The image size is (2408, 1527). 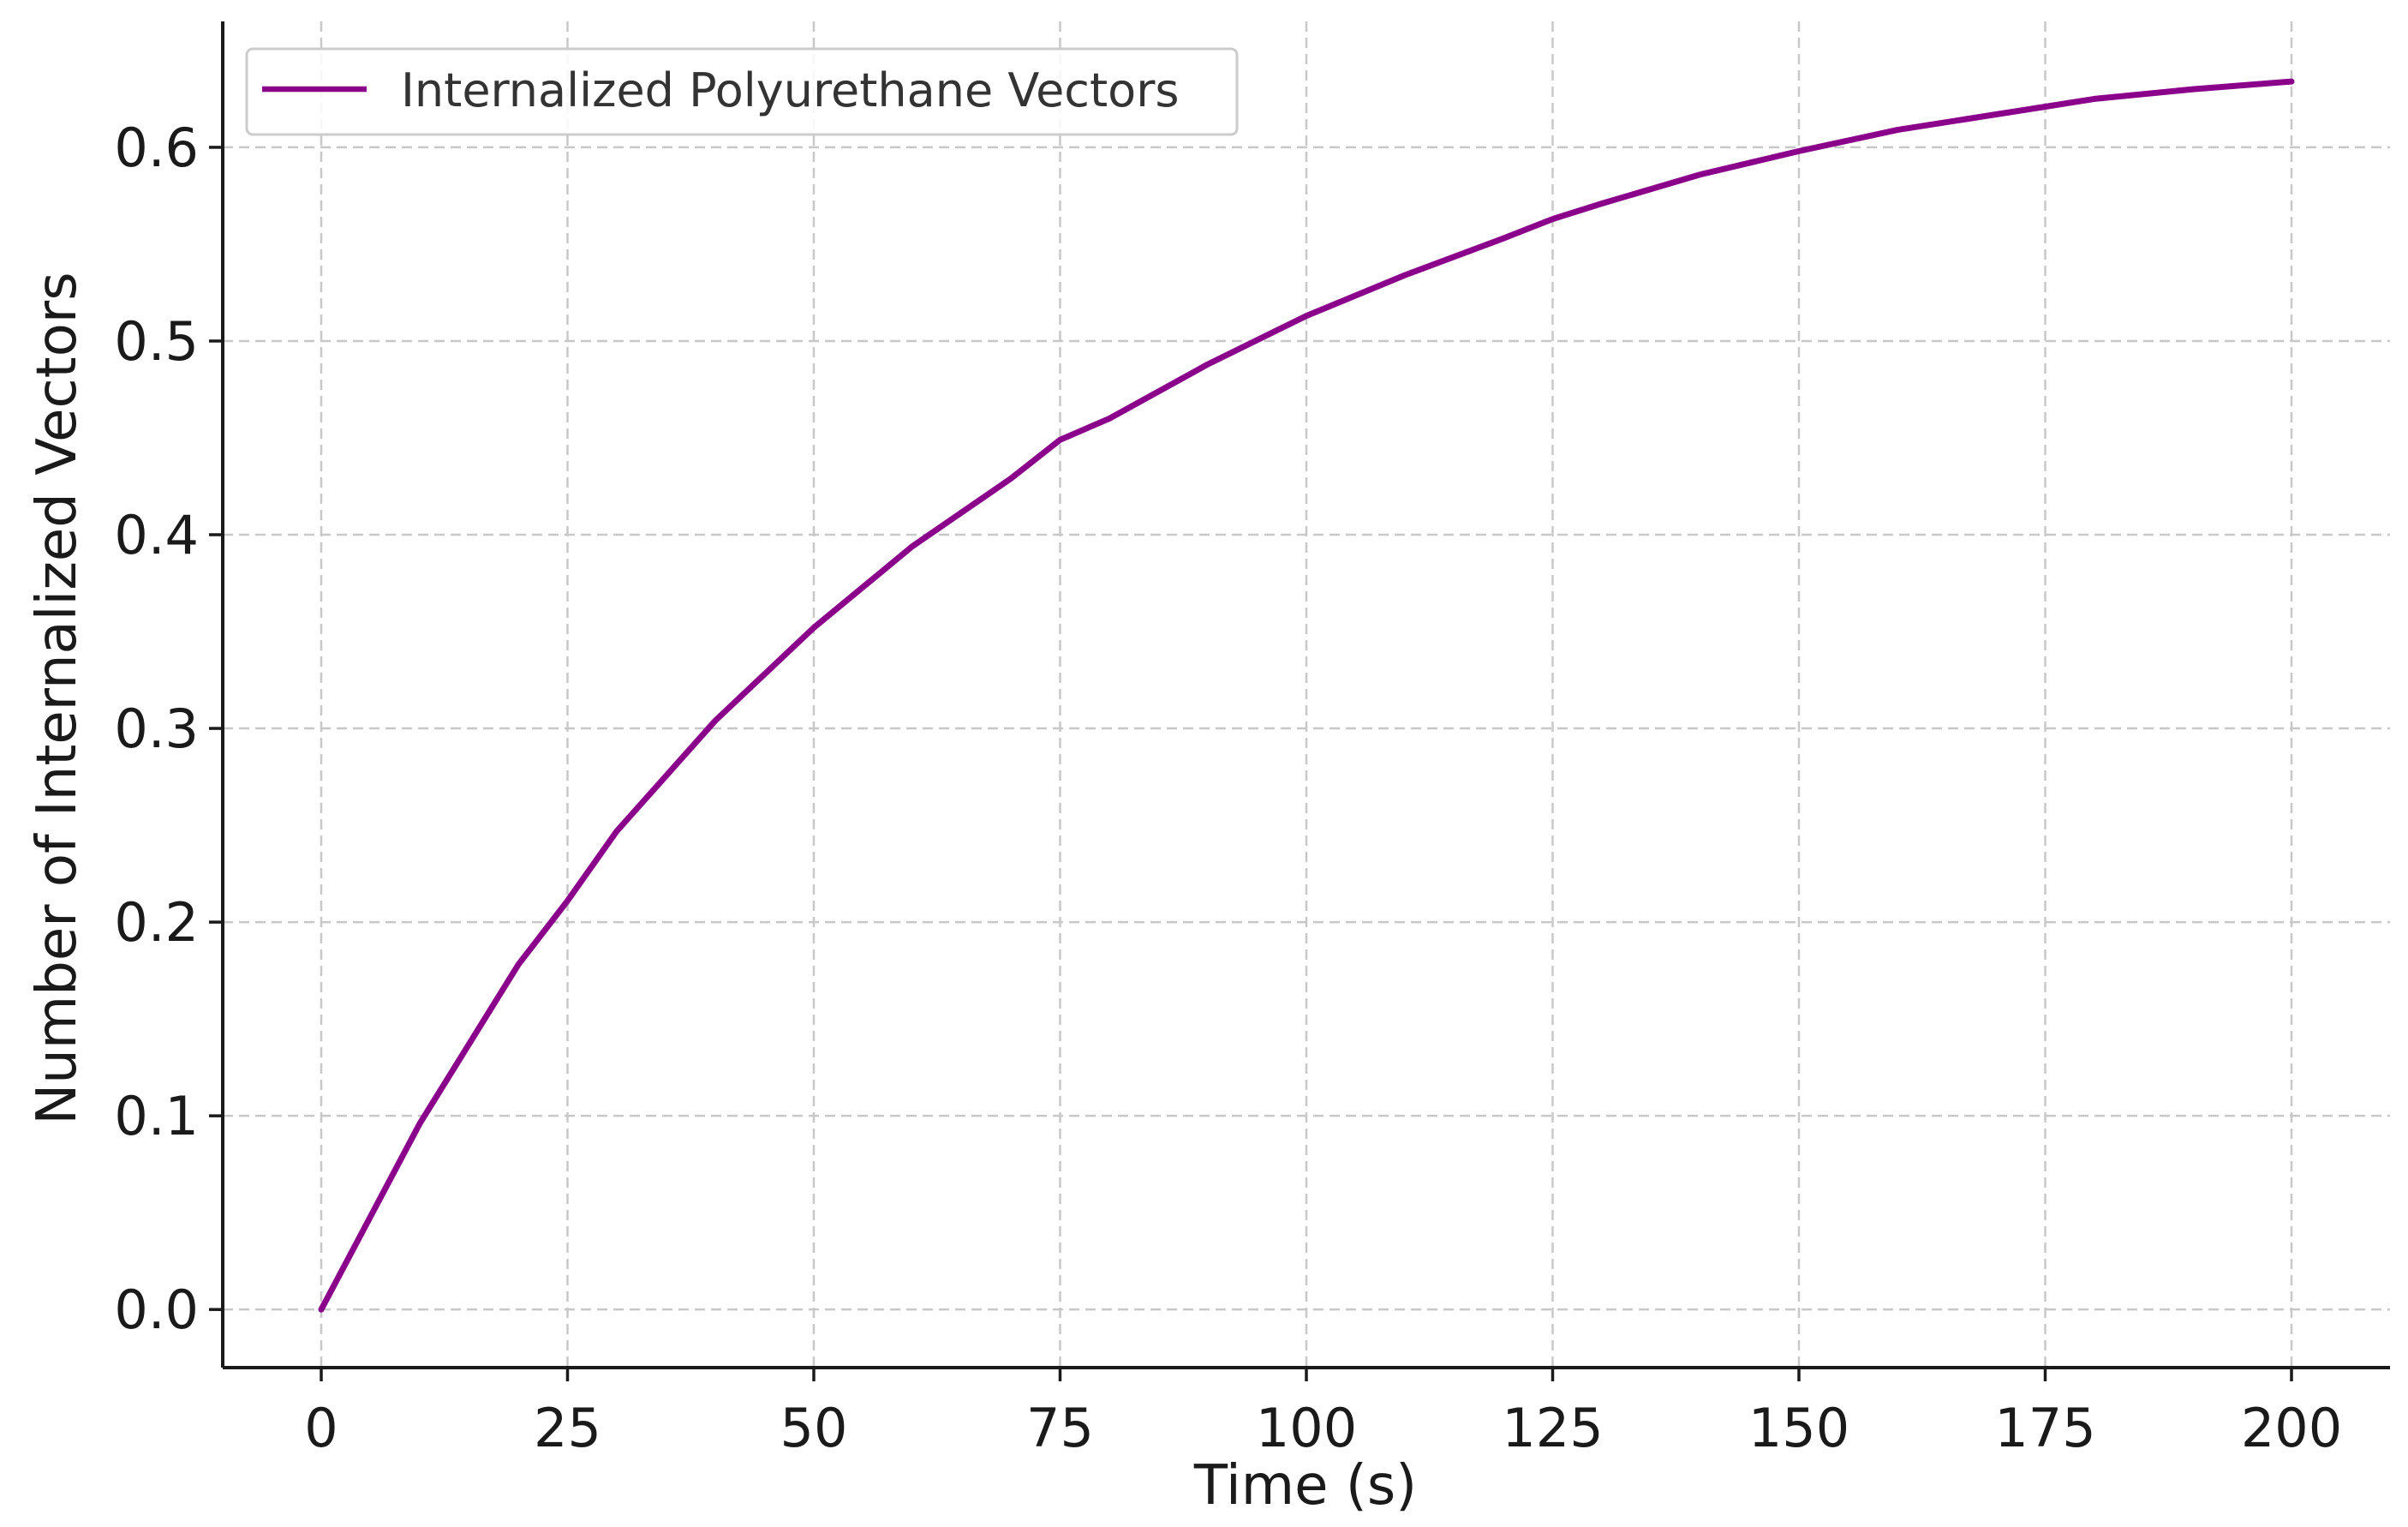 What do you see at coordinates (156, 535) in the screenshot?
I see `y-tick-label: 0.4` at bounding box center [156, 535].